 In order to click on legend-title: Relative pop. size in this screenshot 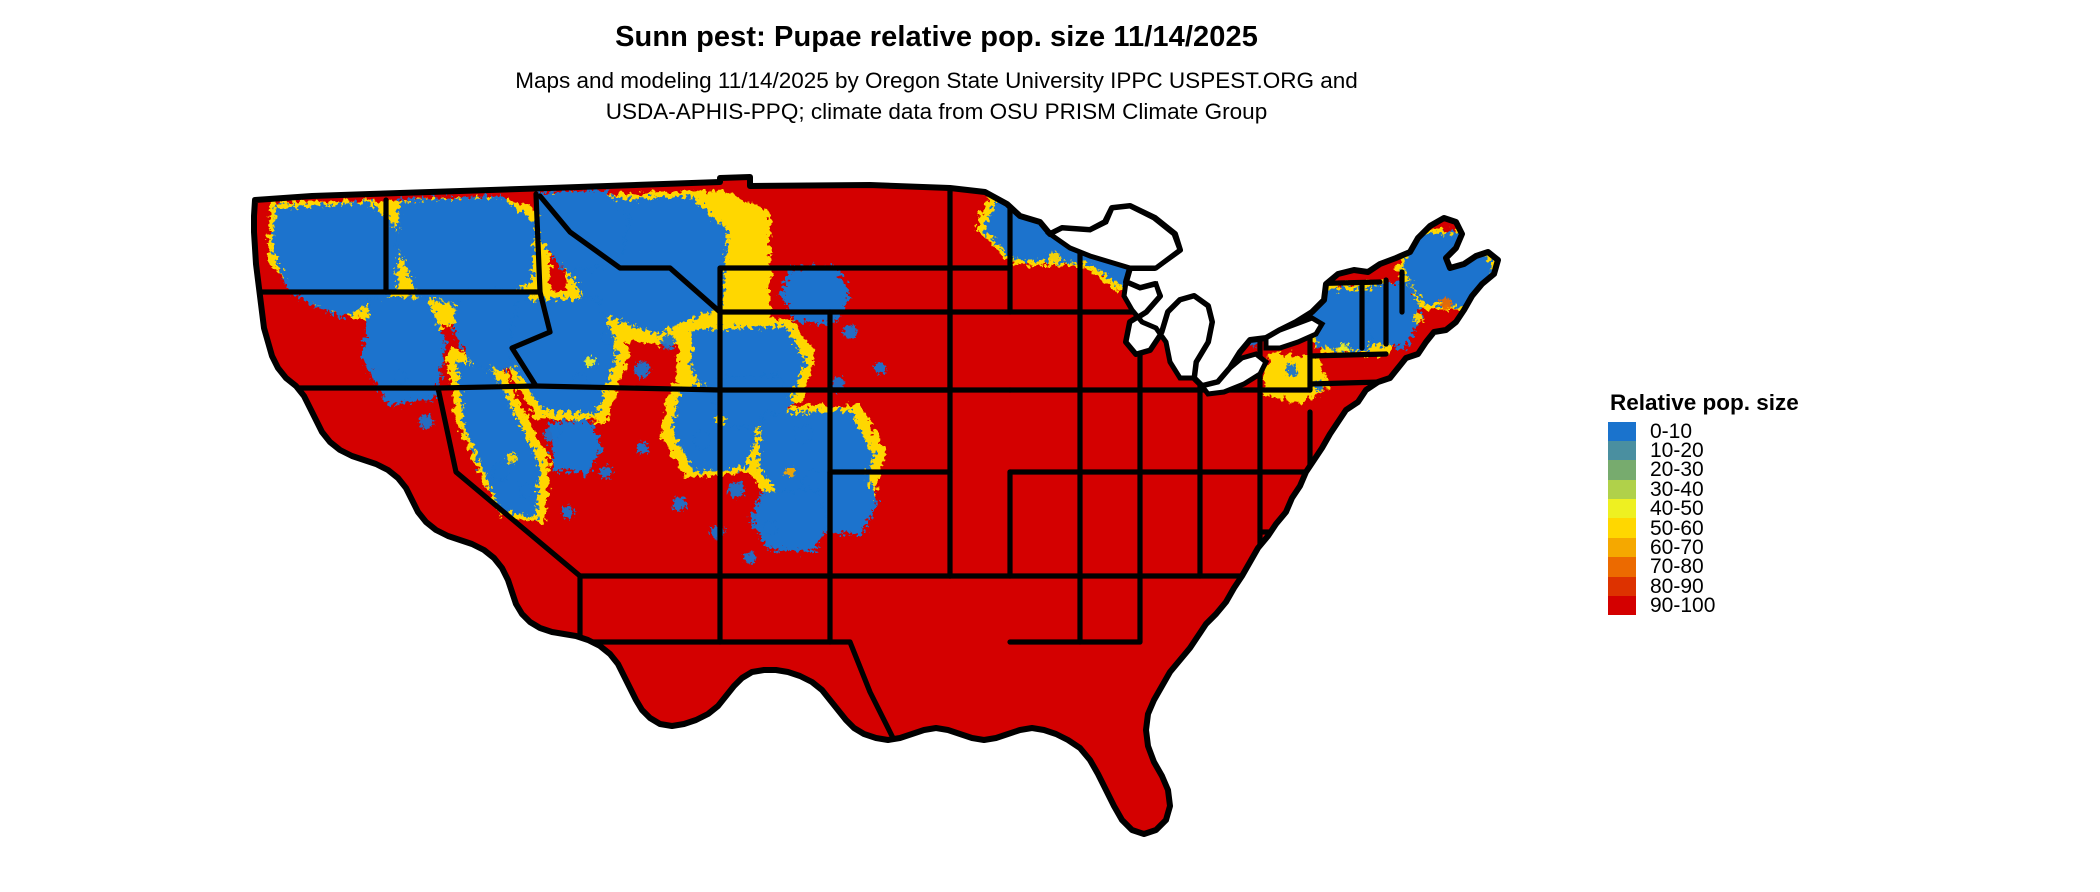, I will do `click(1704, 402)`.